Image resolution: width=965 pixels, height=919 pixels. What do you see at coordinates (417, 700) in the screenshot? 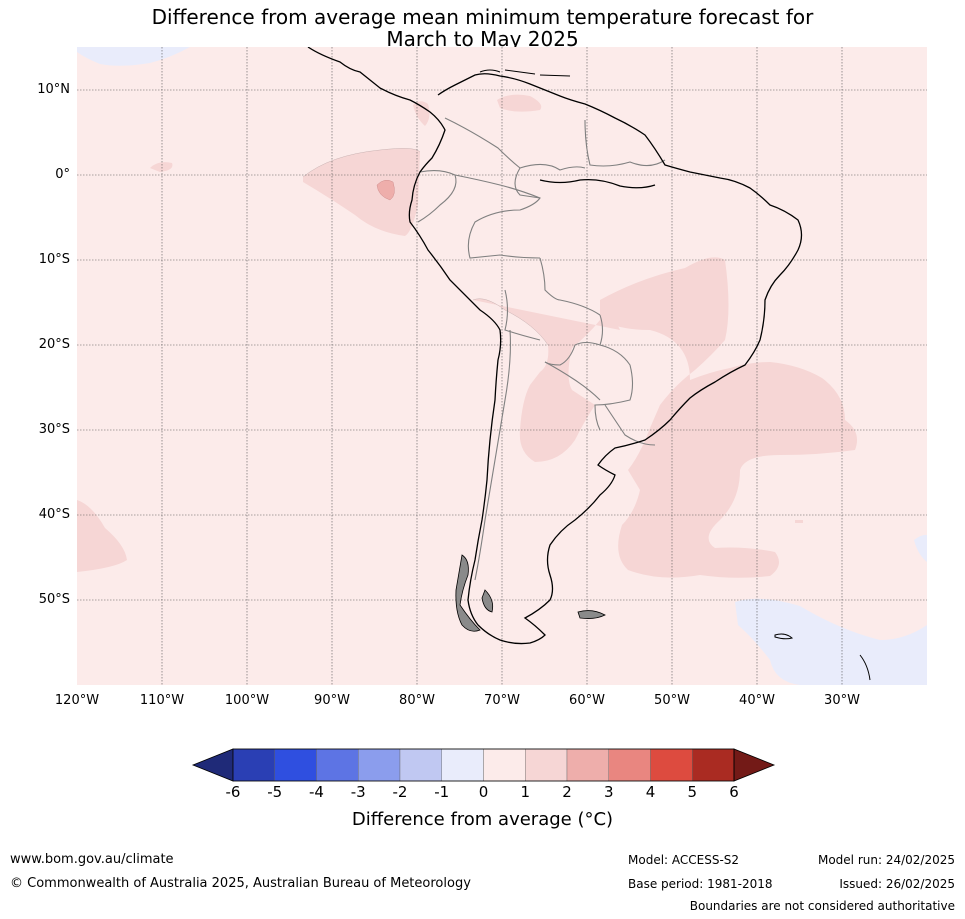
I see `longitude-label: 80°W` at bounding box center [417, 700].